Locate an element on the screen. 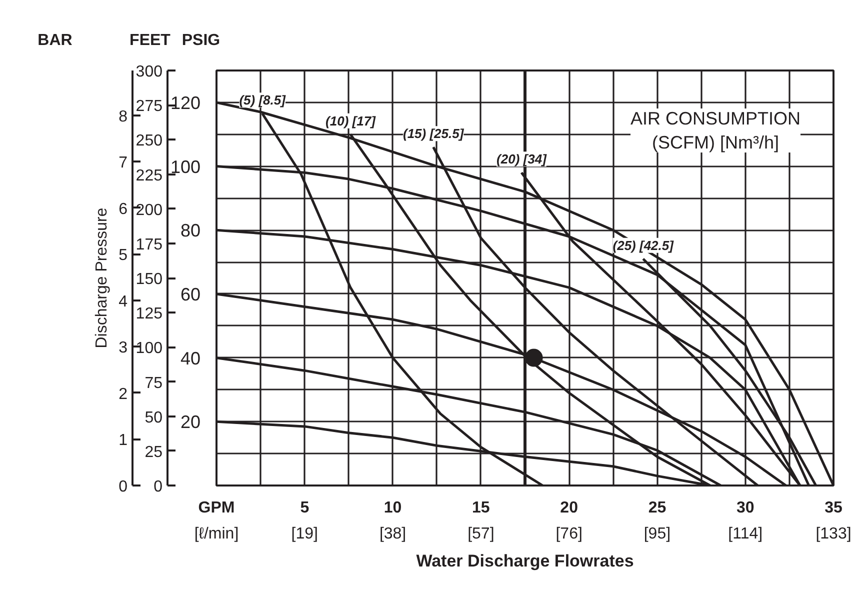 This screenshot has width=868, height=596. x2-tick-label: [19] is located at coordinates (304, 534).